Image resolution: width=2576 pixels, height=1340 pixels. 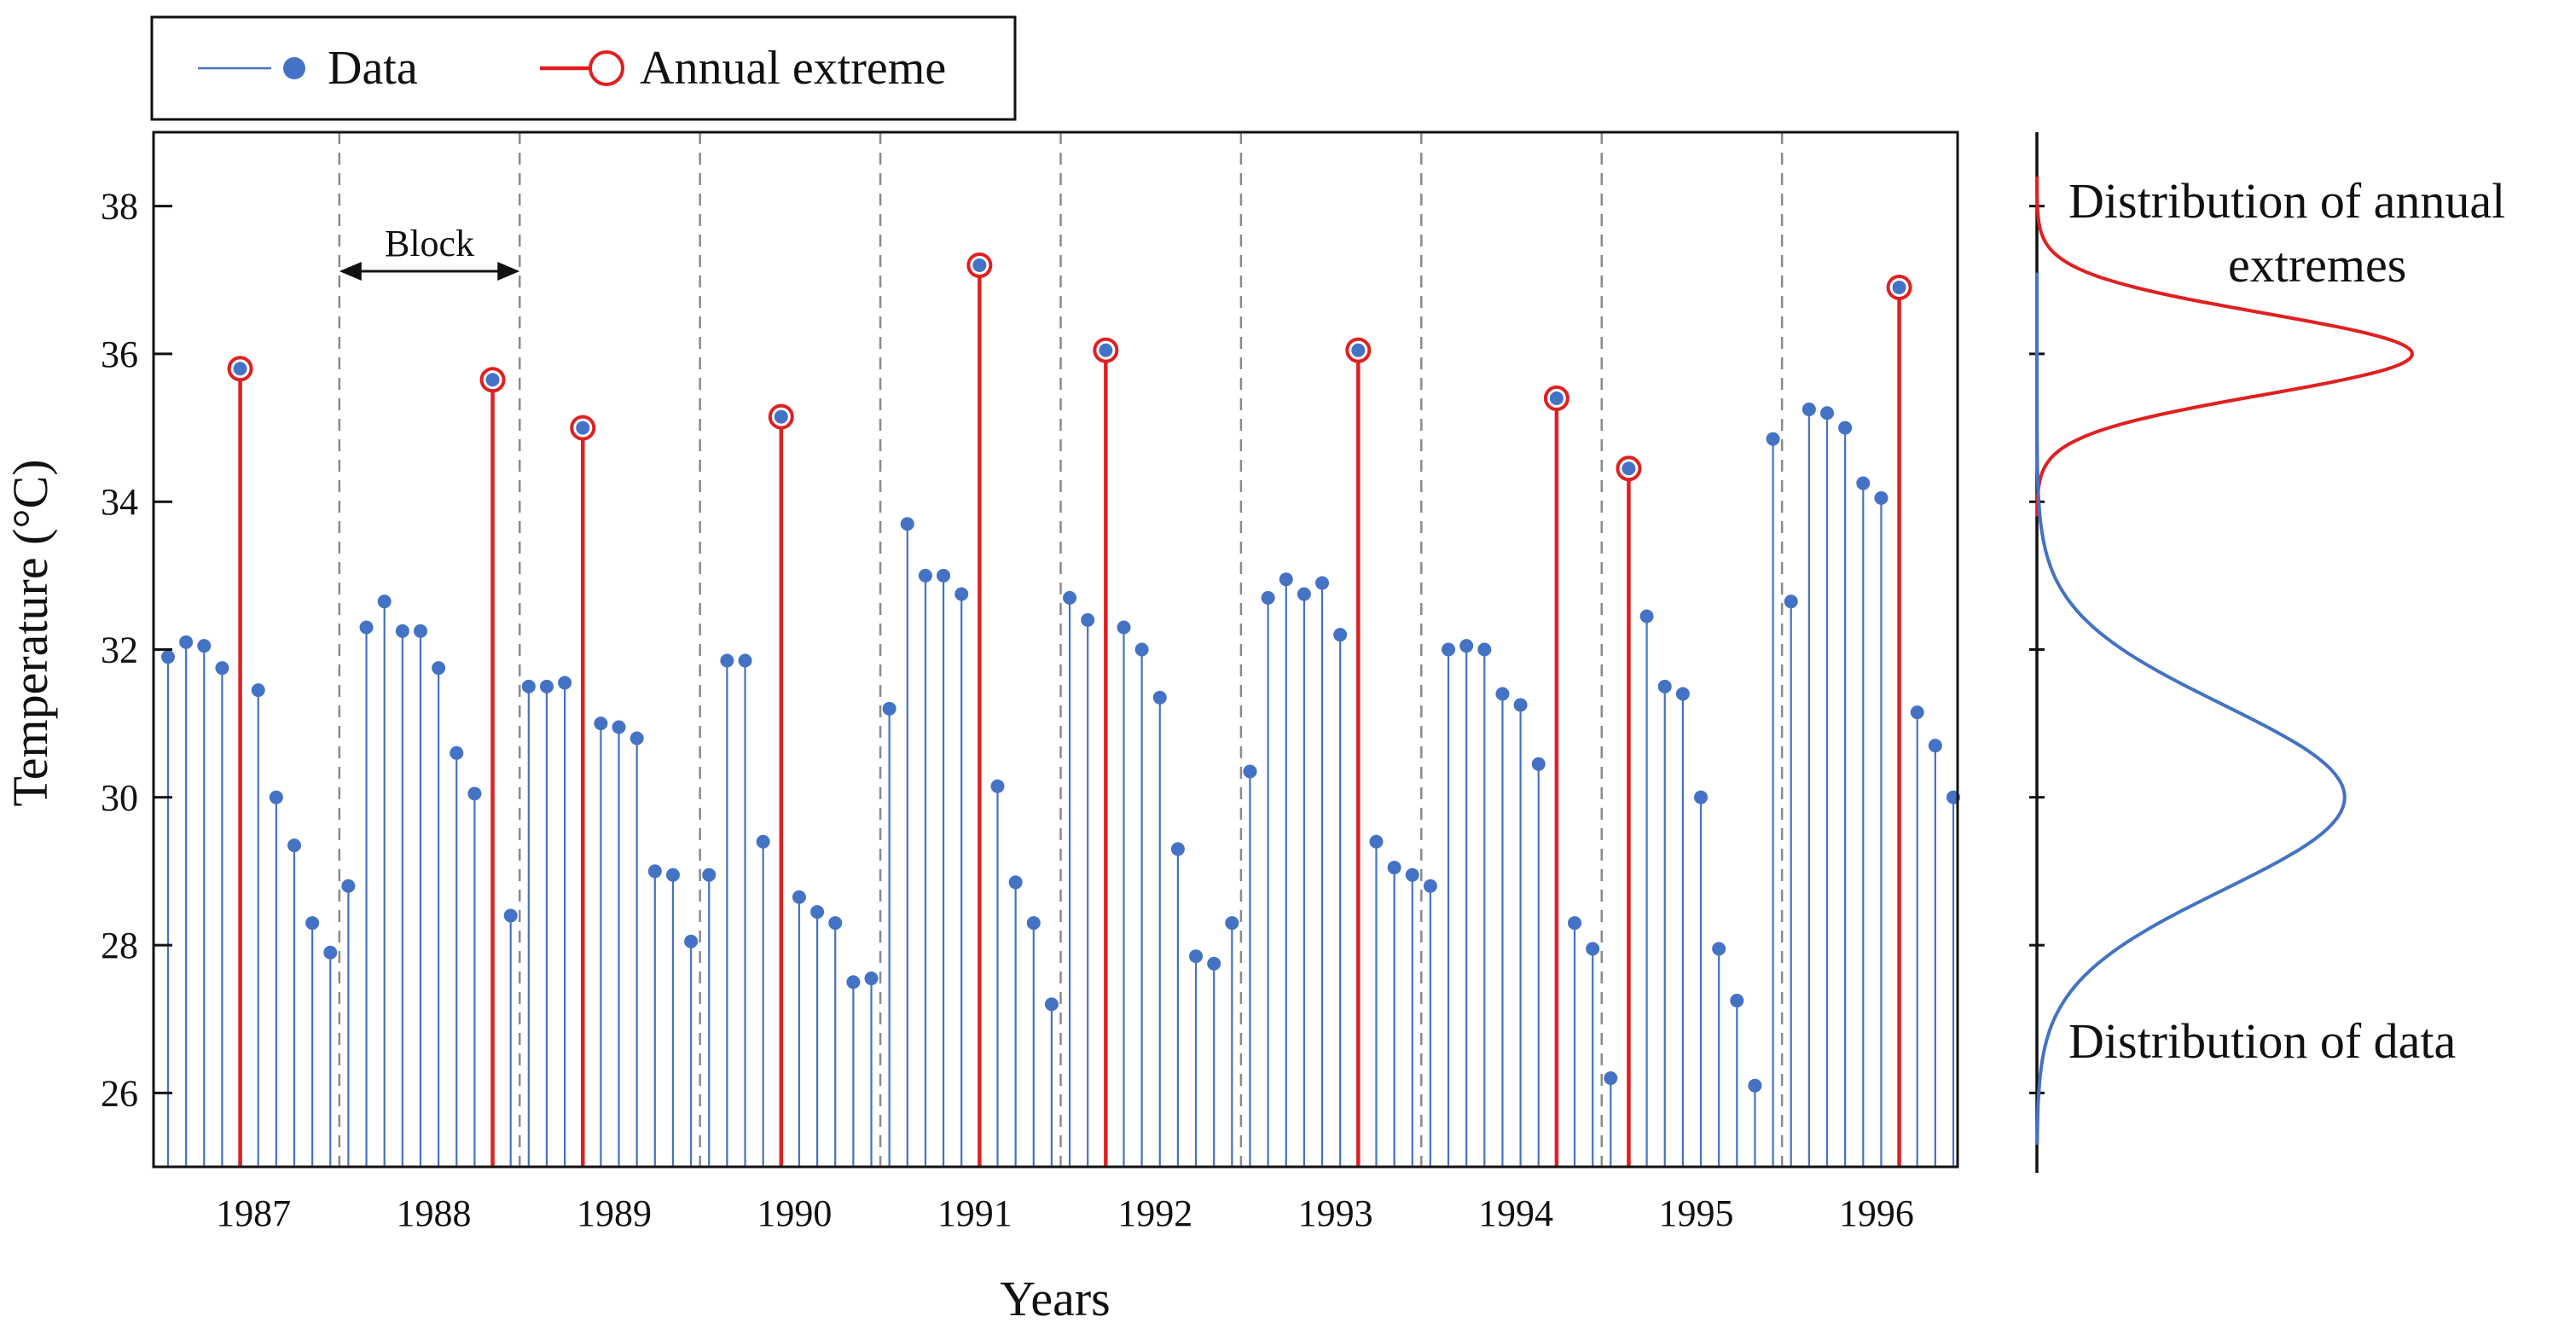 What do you see at coordinates (253, 1213) in the screenshot?
I see `x-tick-label: 1987` at bounding box center [253, 1213].